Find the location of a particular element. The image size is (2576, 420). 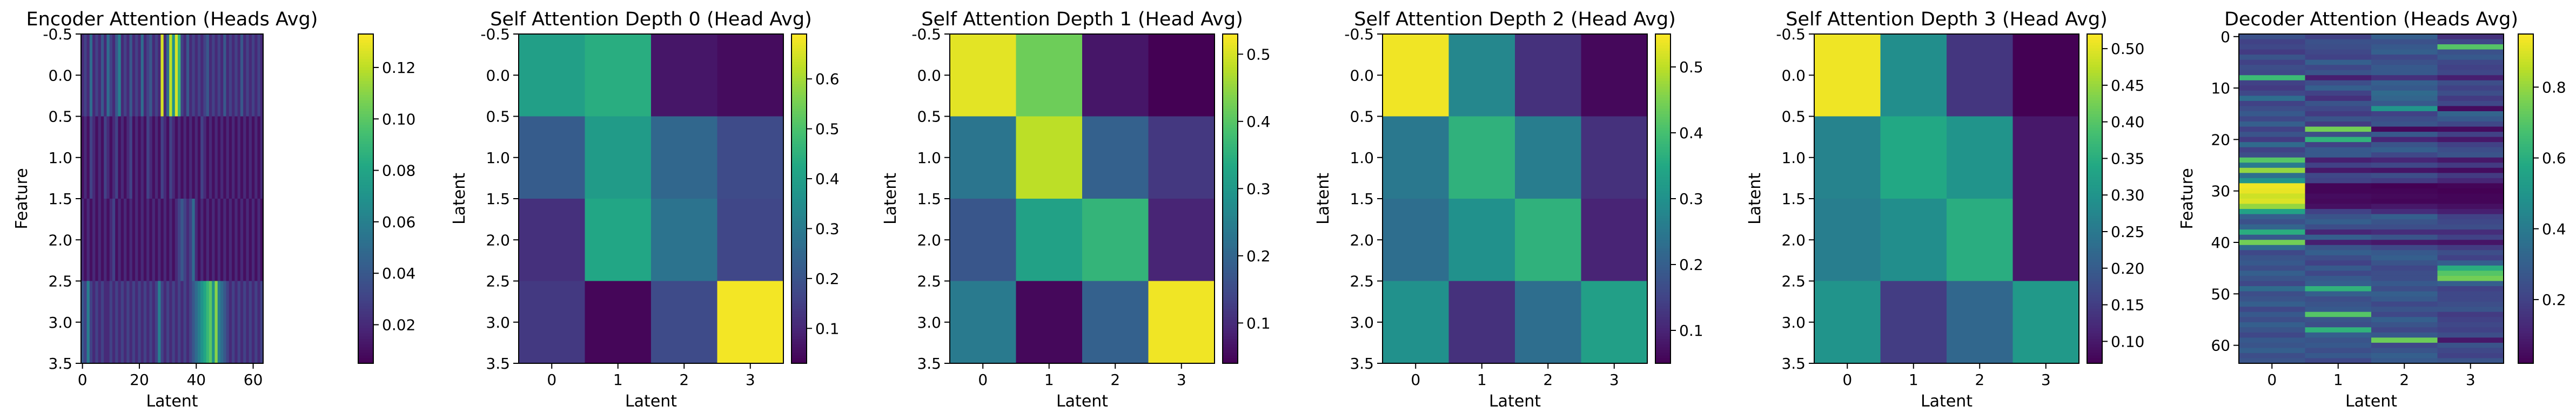

colorbar-tick-label: 0.15 is located at coordinates (2127, 305).